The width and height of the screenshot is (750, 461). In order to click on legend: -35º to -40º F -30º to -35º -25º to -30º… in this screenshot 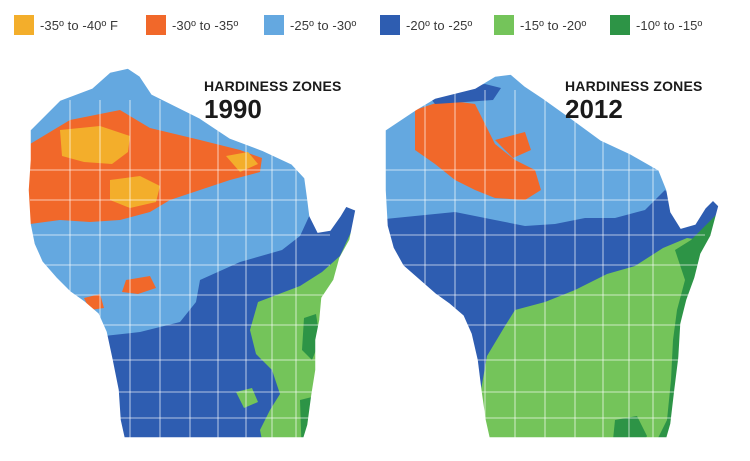, I will do `click(375, 20)`.